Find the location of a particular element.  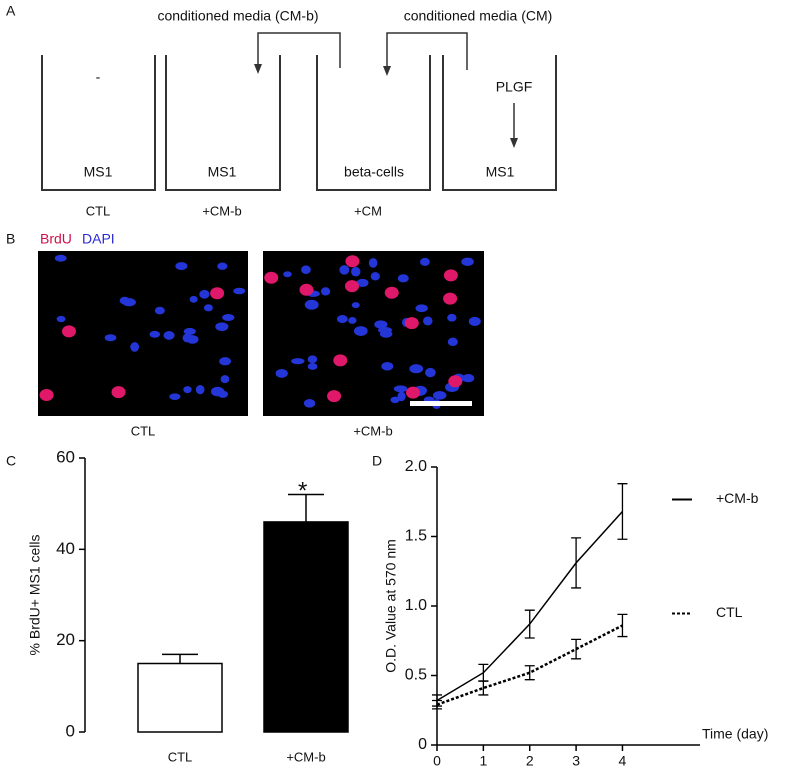

well-caption: +CM is located at coordinates (368, 210).